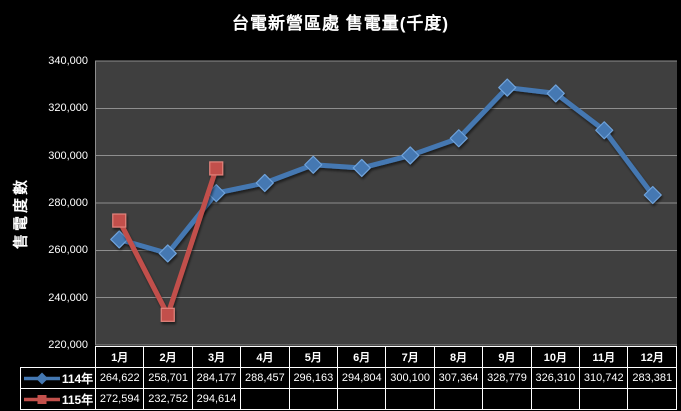  I want to click on y-axis-tick-label-280000: 280,000, so click(68, 203).